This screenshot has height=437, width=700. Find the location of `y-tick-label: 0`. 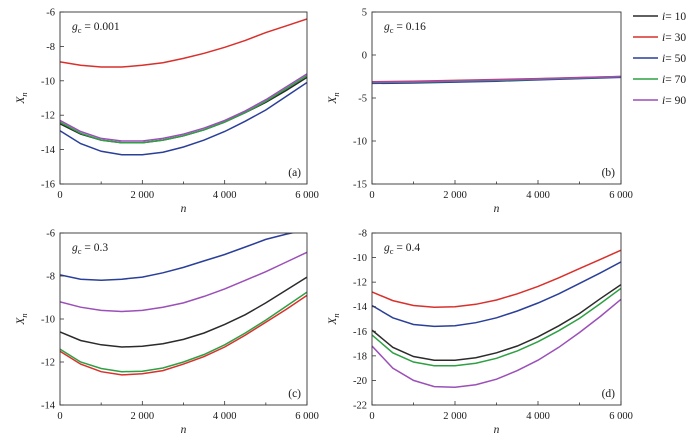

y-tick-label: 0 is located at coordinates (364, 56).